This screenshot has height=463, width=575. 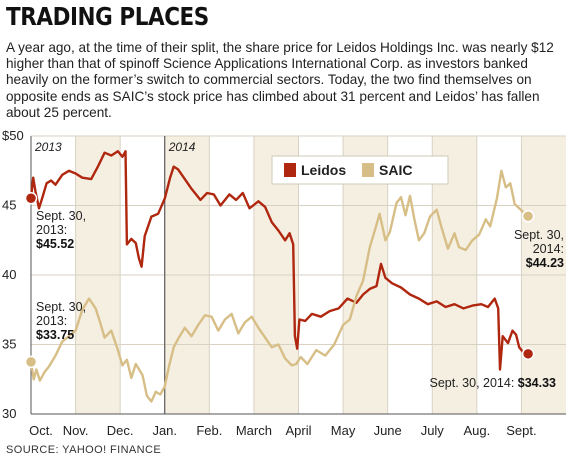 What do you see at coordinates (528, 354) in the screenshot?
I see `series-marker-leidos-end` at bounding box center [528, 354].